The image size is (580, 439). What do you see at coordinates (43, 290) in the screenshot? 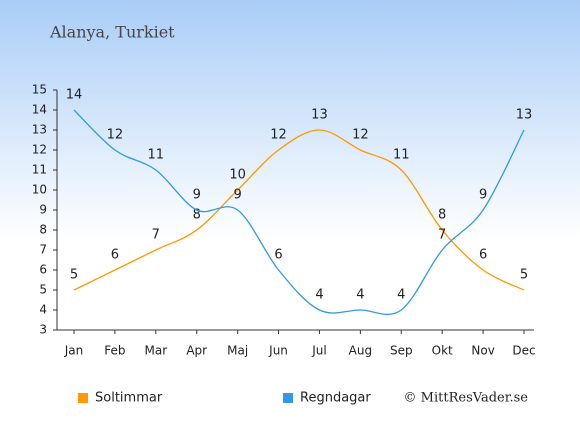
I see `y-tick-label: 5` at bounding box center [43, 290].